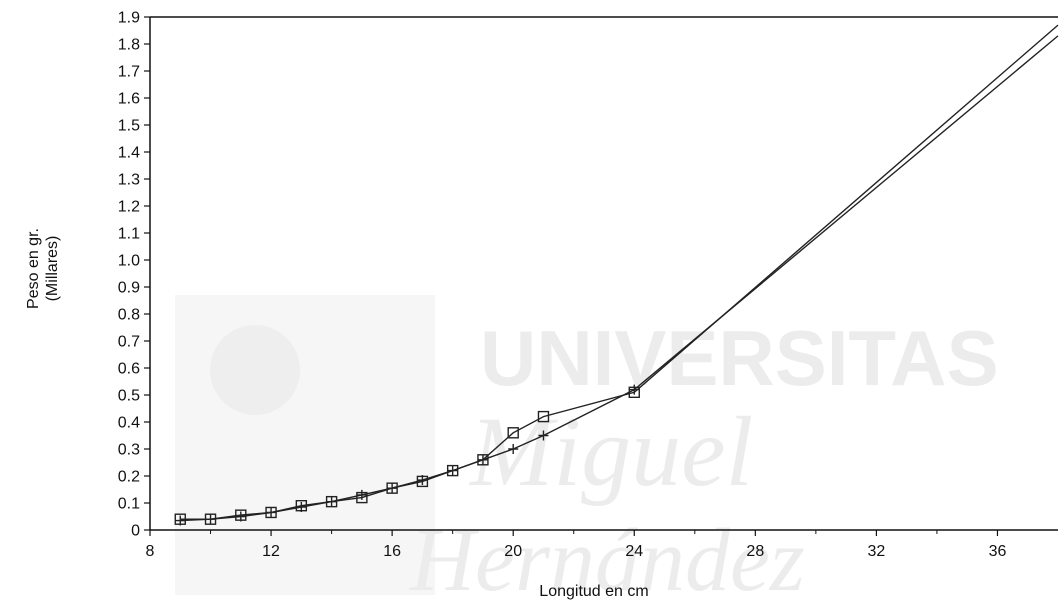 The height and width of the screenshot is (601, 1060). Describe the element at coordinates (607, 556) in the screenshot. I see `watermark-line3: Hernández` at that location.